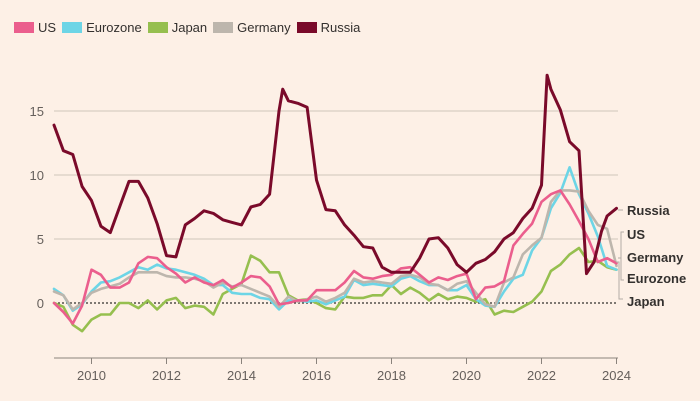  I want to click on y-tick-label: 10, so click(37, 175).